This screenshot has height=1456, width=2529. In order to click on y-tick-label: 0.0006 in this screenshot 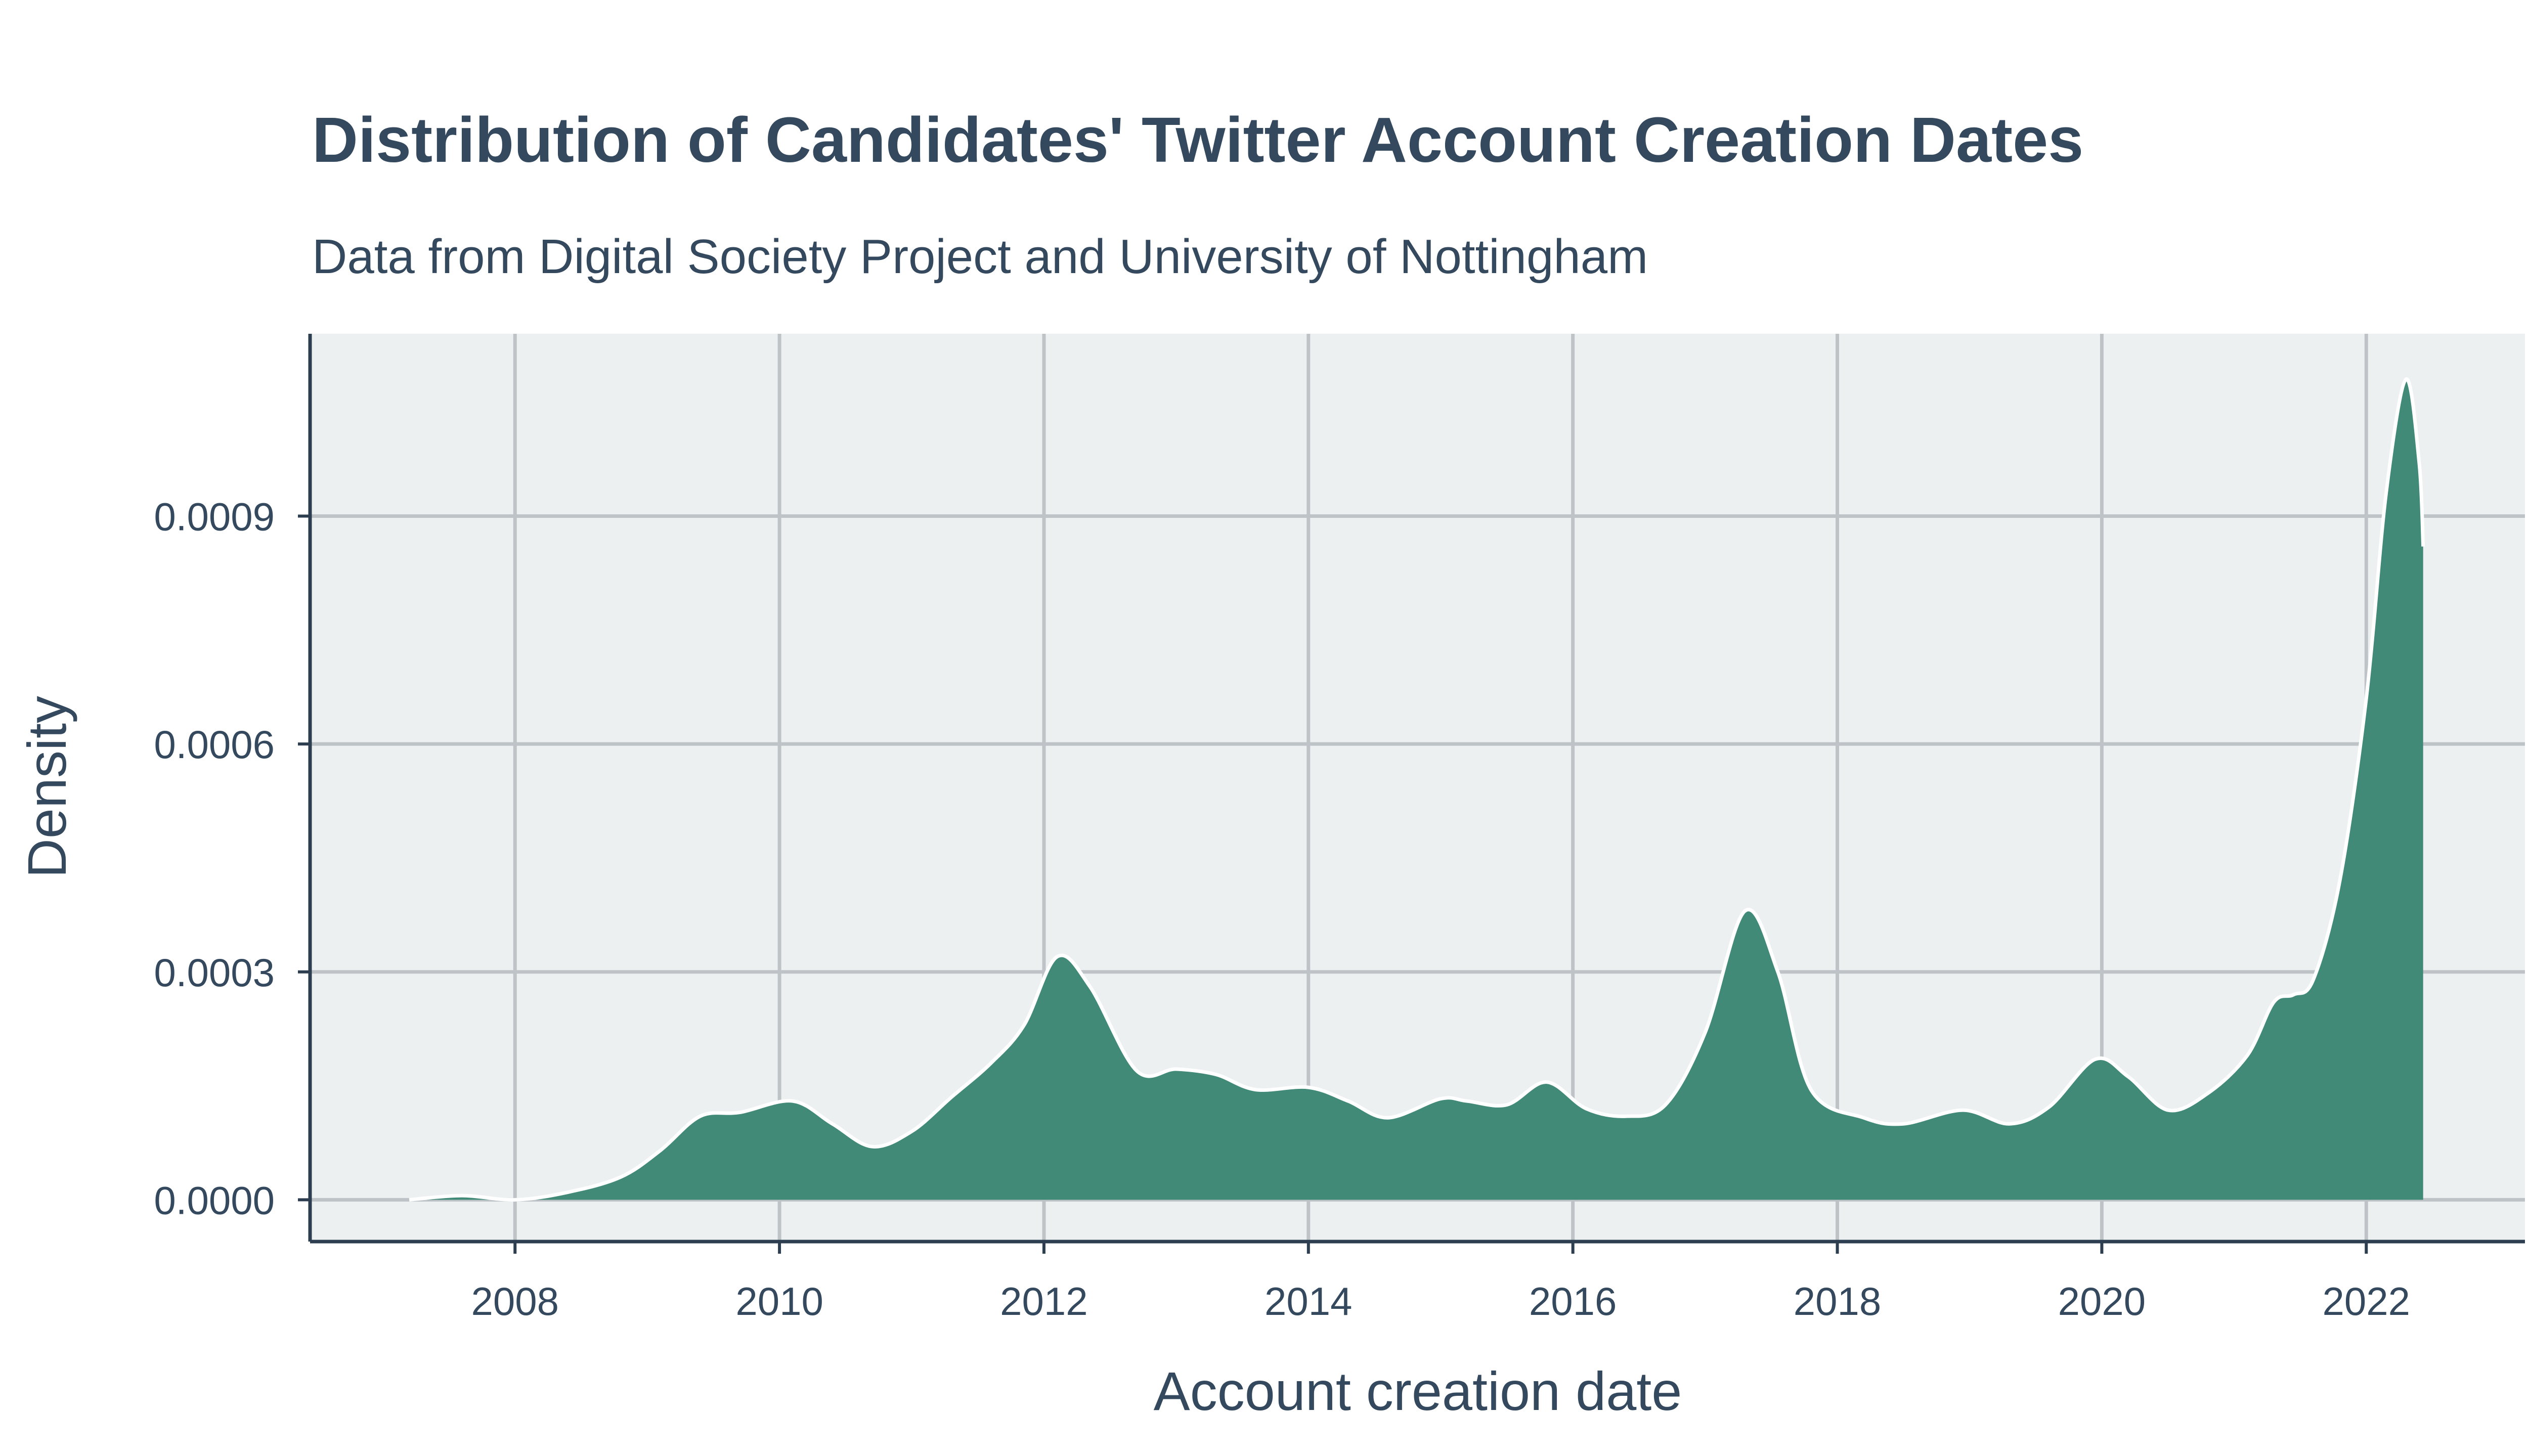, I will do `click(214, 744)`.